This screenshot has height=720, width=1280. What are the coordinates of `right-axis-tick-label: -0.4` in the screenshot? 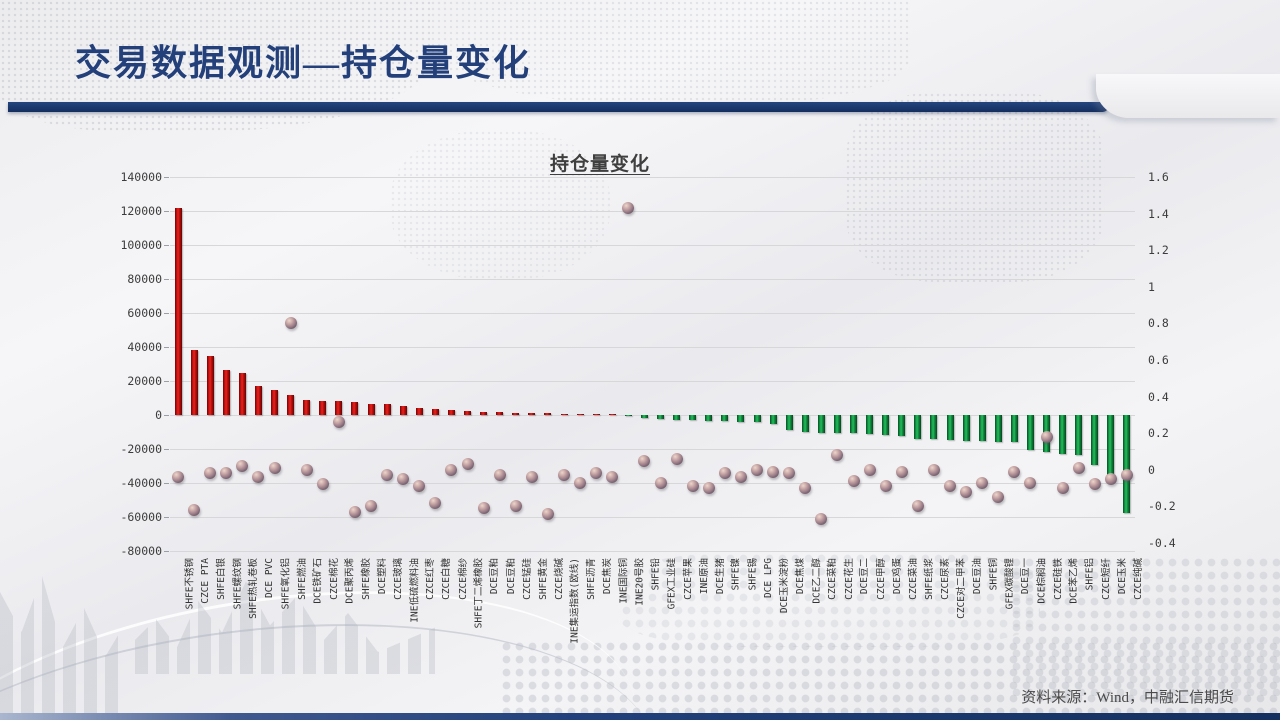 It's located at (1162, 543).